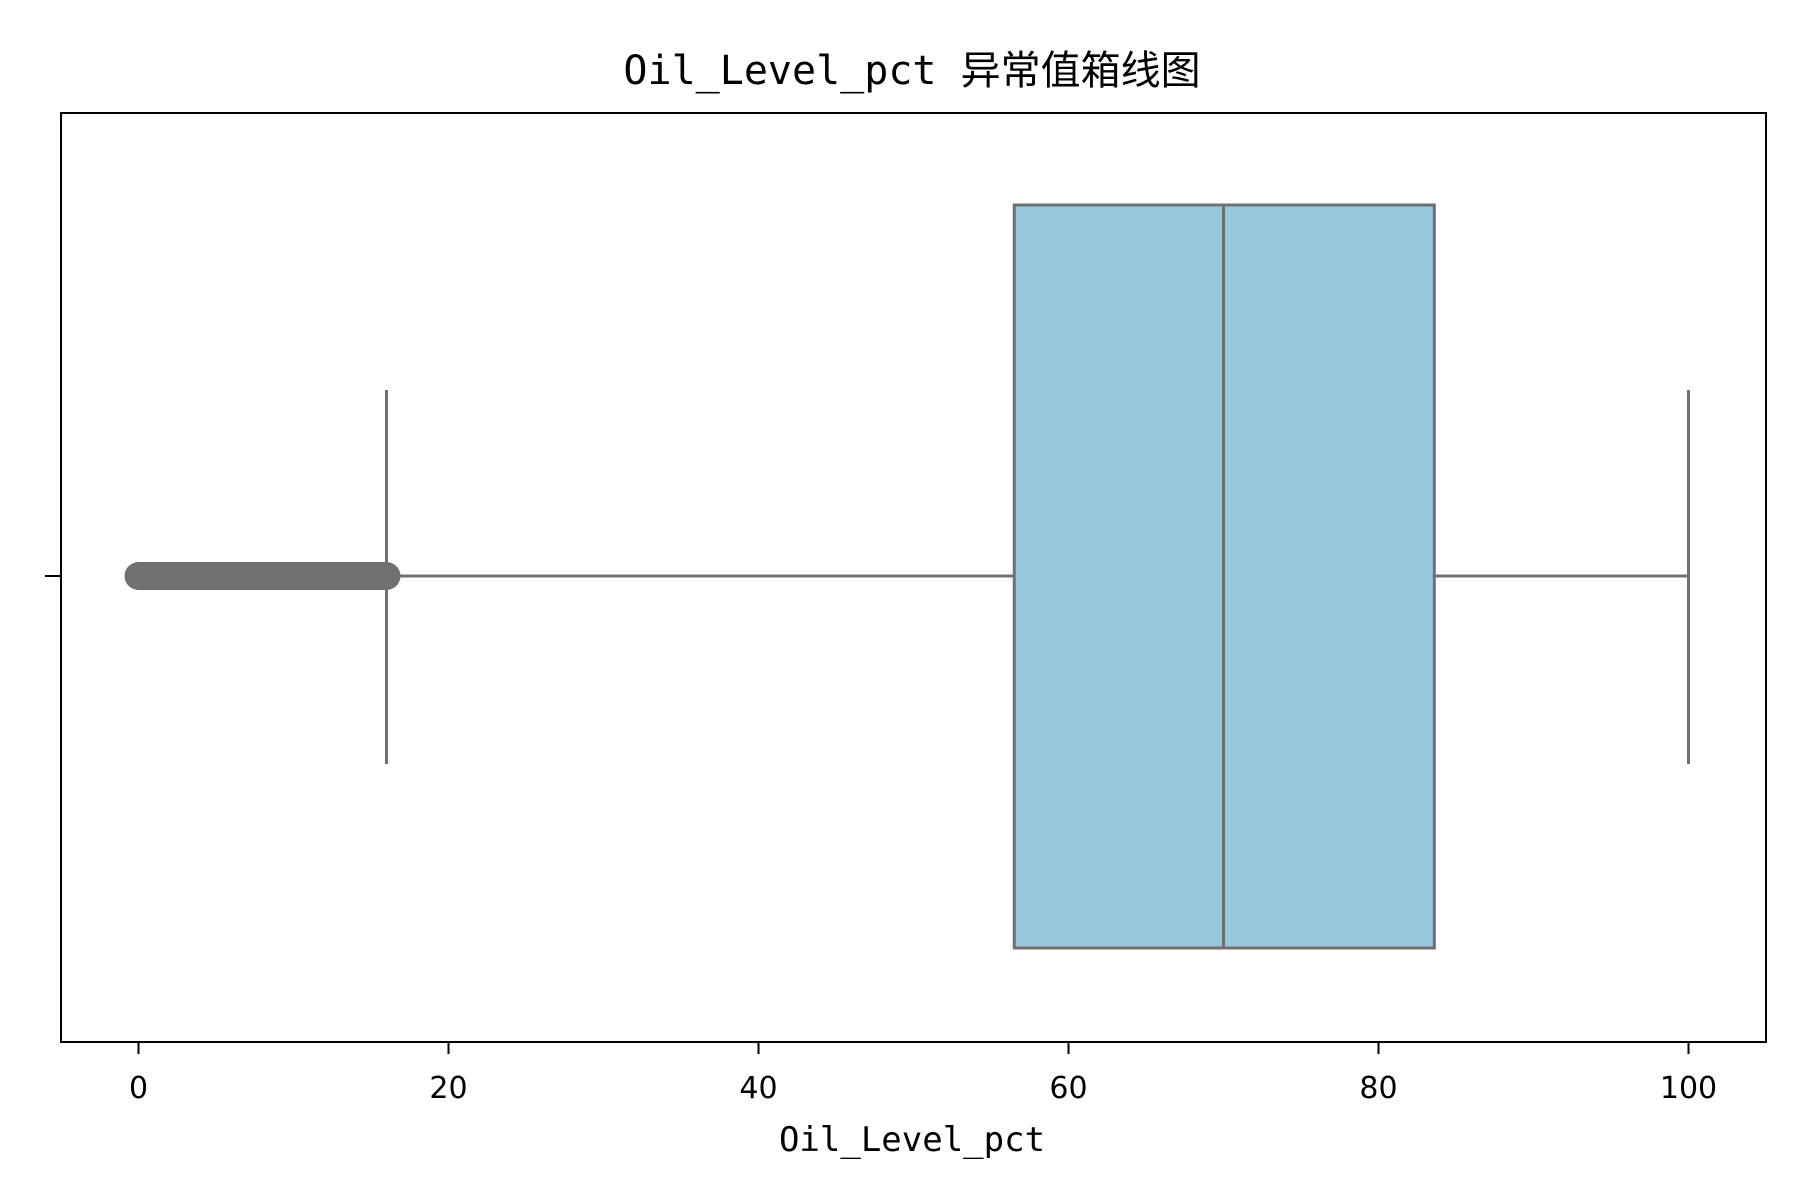  Describe the element at coordinates (912, 1140) in the screenshot. I see `x-axis-label: Oil_Level_pct` at that location.